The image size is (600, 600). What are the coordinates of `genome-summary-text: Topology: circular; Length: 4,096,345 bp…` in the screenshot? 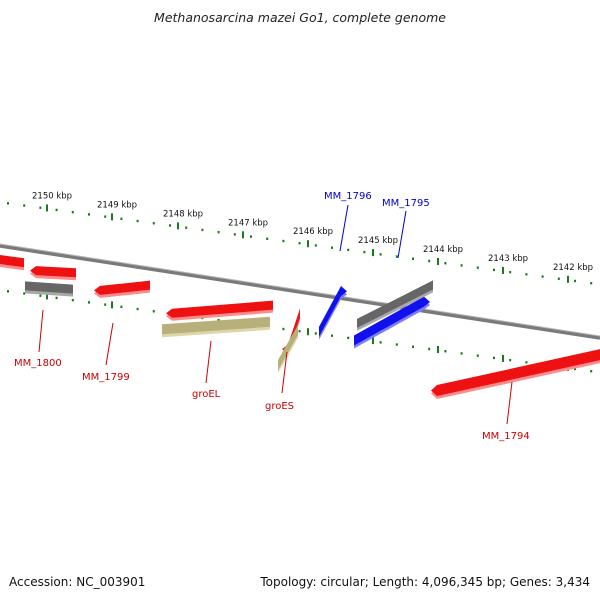 It's located at (424, 582).